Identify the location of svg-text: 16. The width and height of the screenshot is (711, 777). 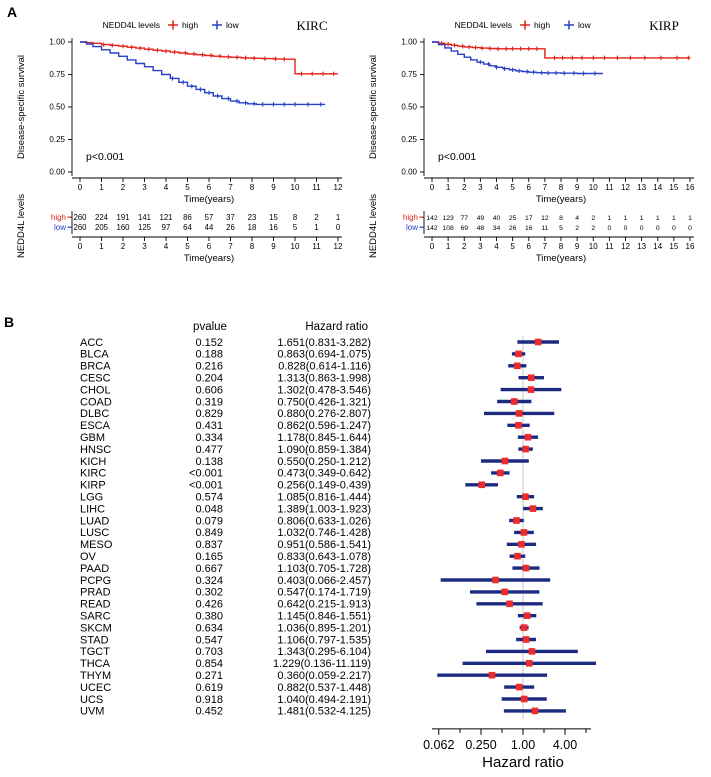
(690, 187).